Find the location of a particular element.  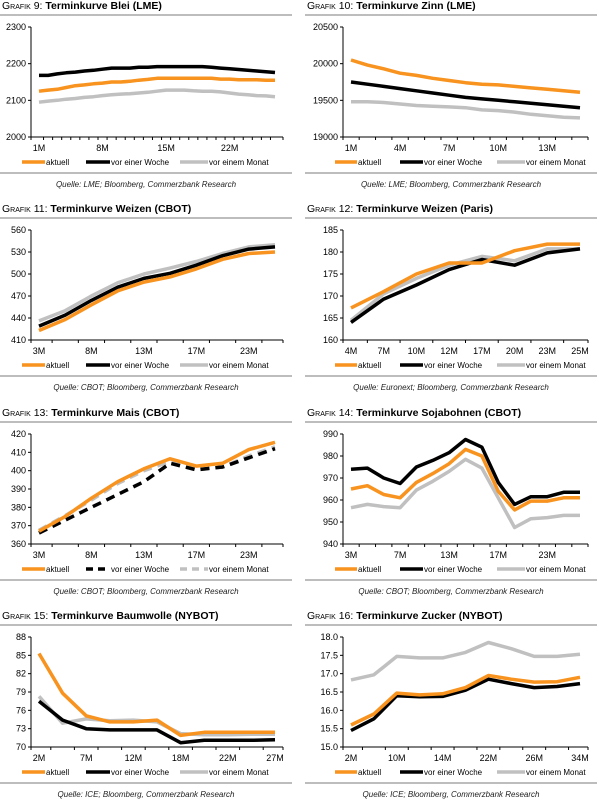

chart-title: Grafik 16: Terminkurve Zucker (NYBOT) is located at coordinates (404, 616).